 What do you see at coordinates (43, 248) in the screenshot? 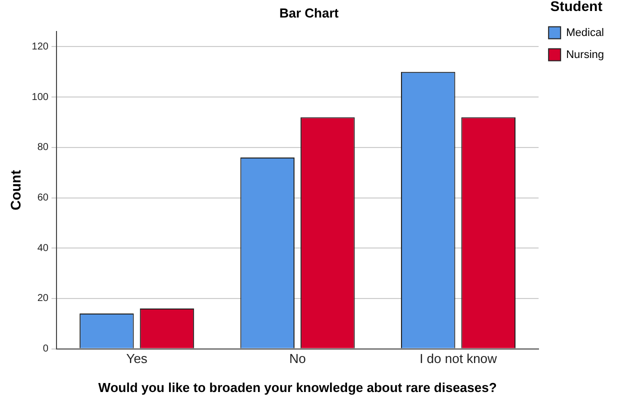
I see `y-tick-label: 40` at bounding box center [43, 248].